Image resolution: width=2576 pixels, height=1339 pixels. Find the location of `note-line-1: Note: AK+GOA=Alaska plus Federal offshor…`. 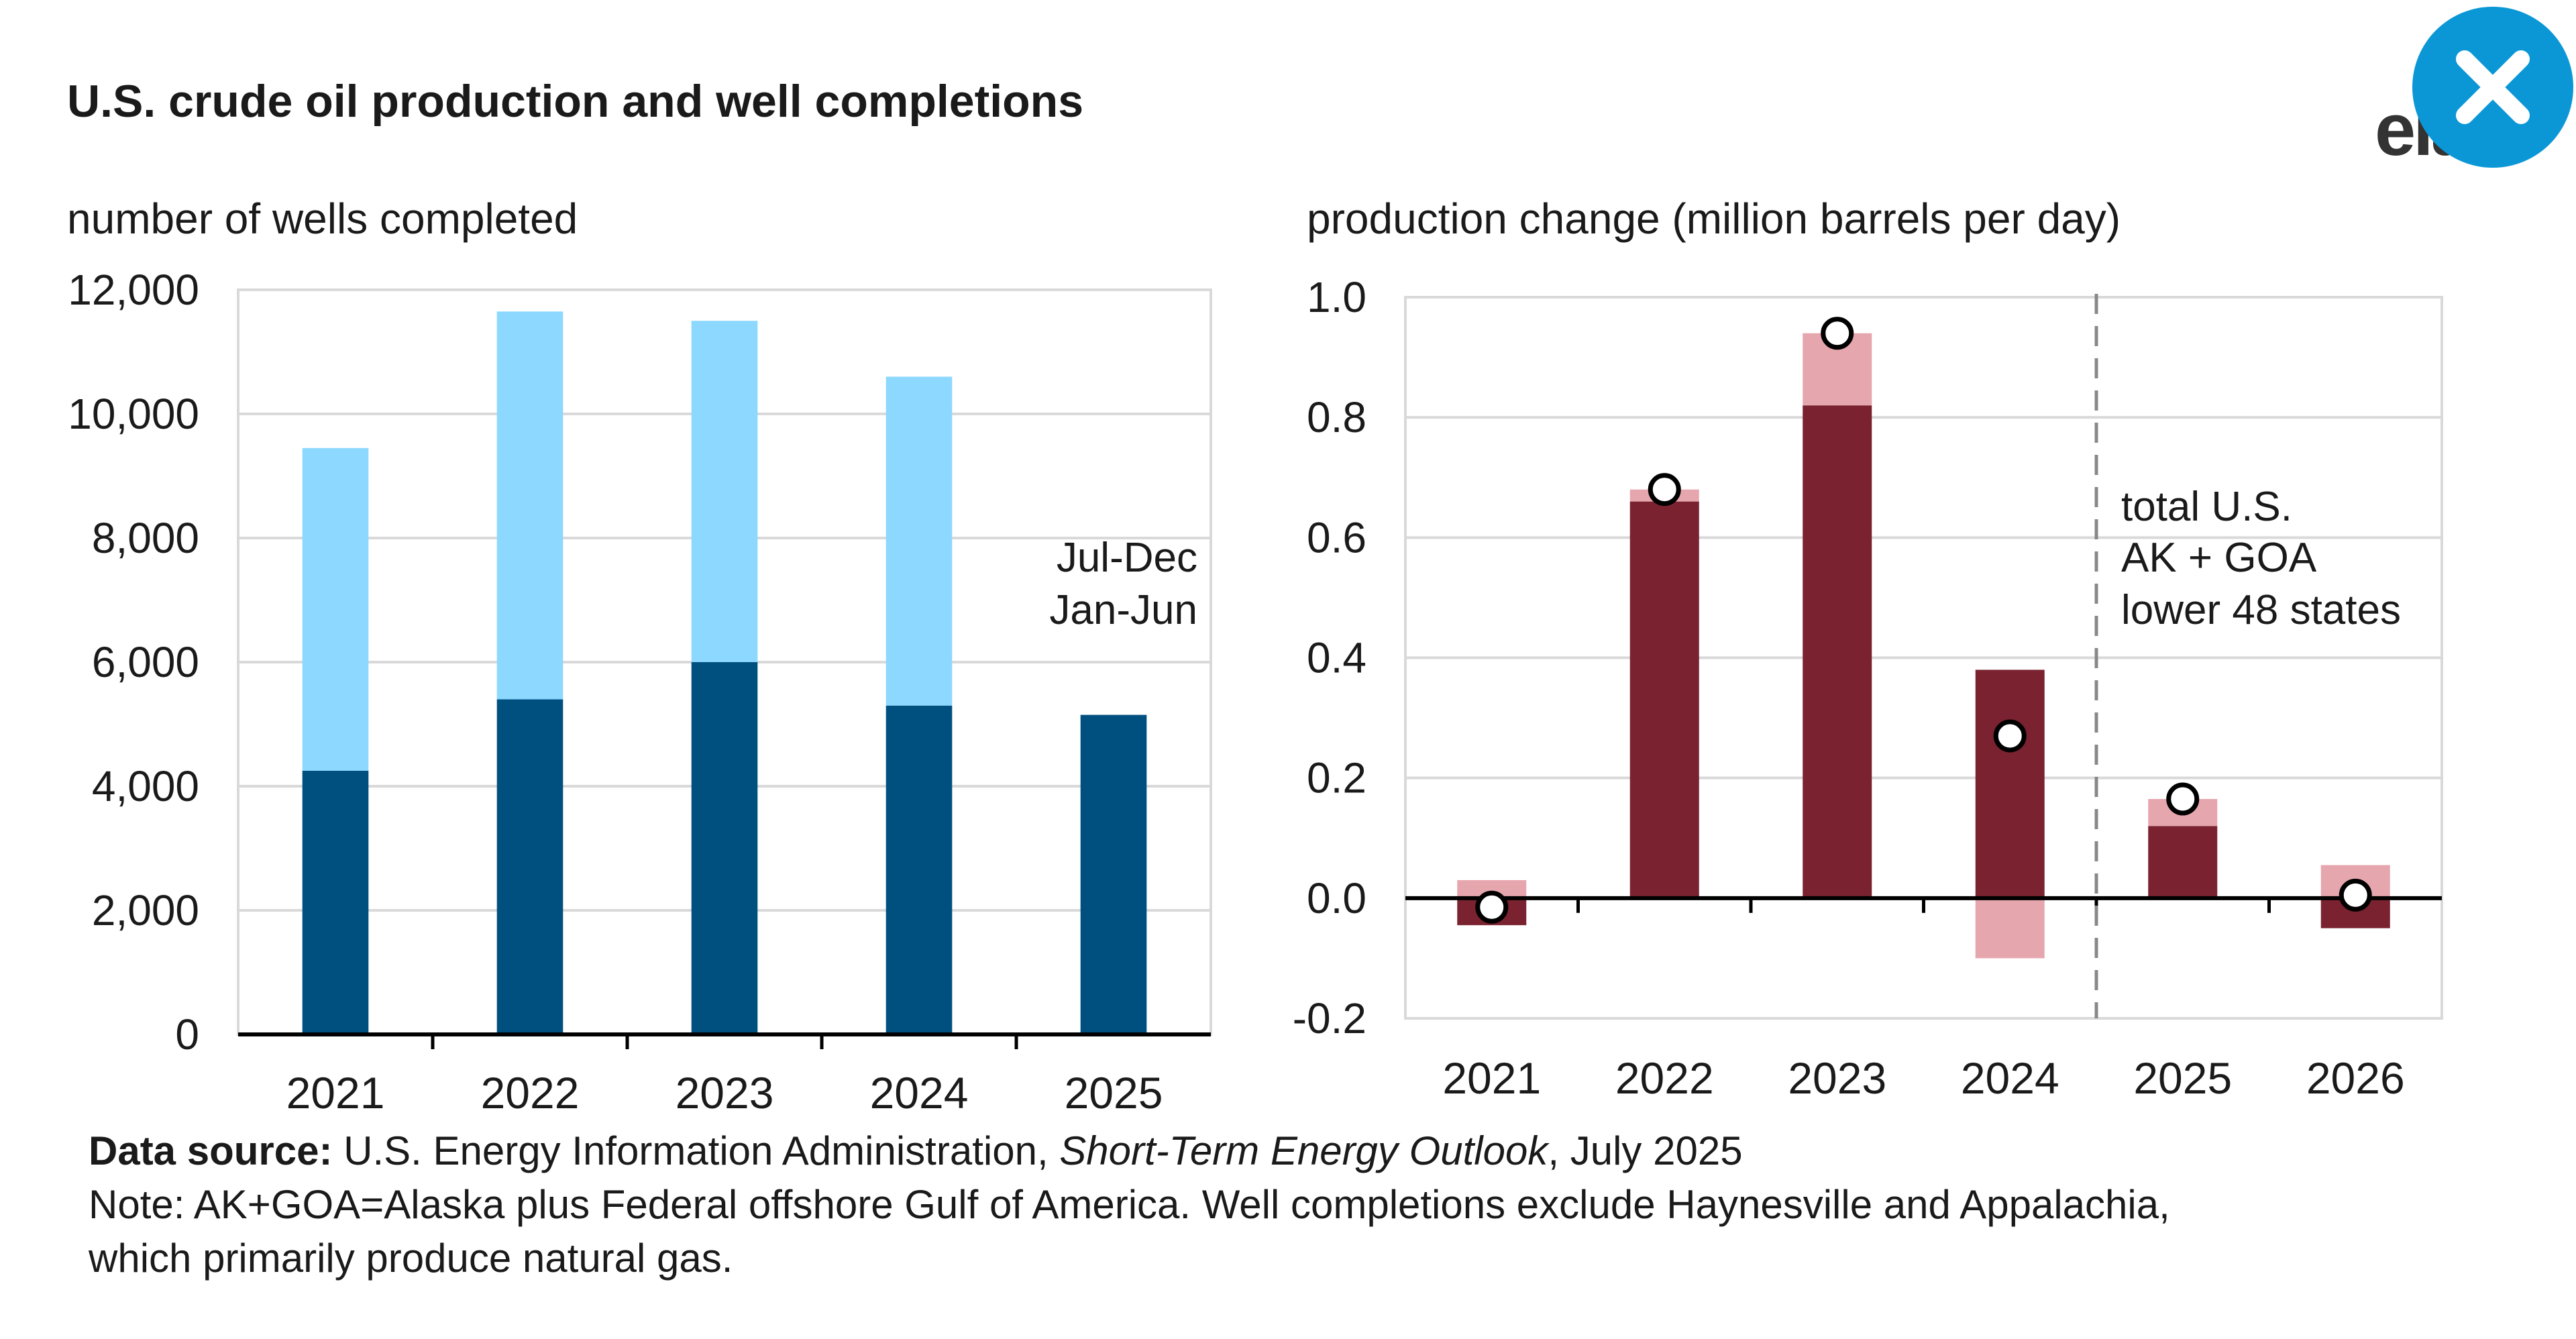

note-line-1: Note: AK+GOA=Alaska plus Federal offshor… is located at coordinates (1129, 1204).